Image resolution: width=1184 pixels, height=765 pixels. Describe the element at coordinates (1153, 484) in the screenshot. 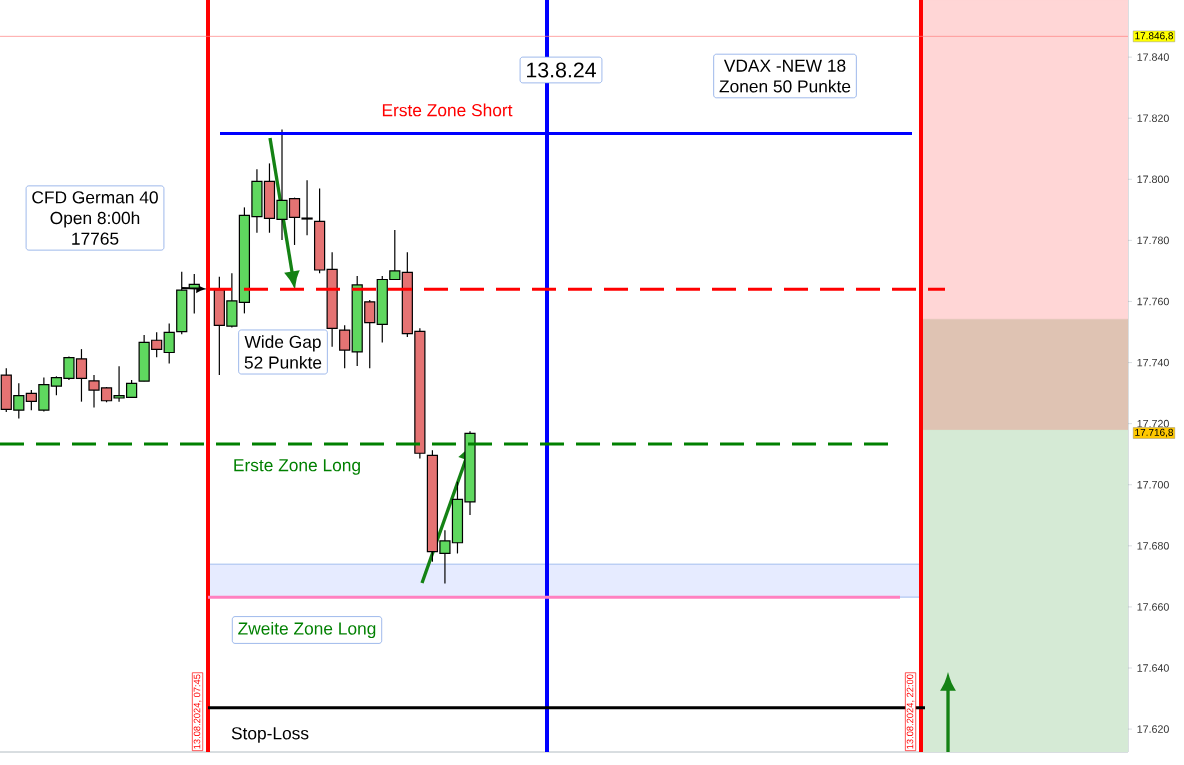

I see `y-tick-label: 17.700` at that location.